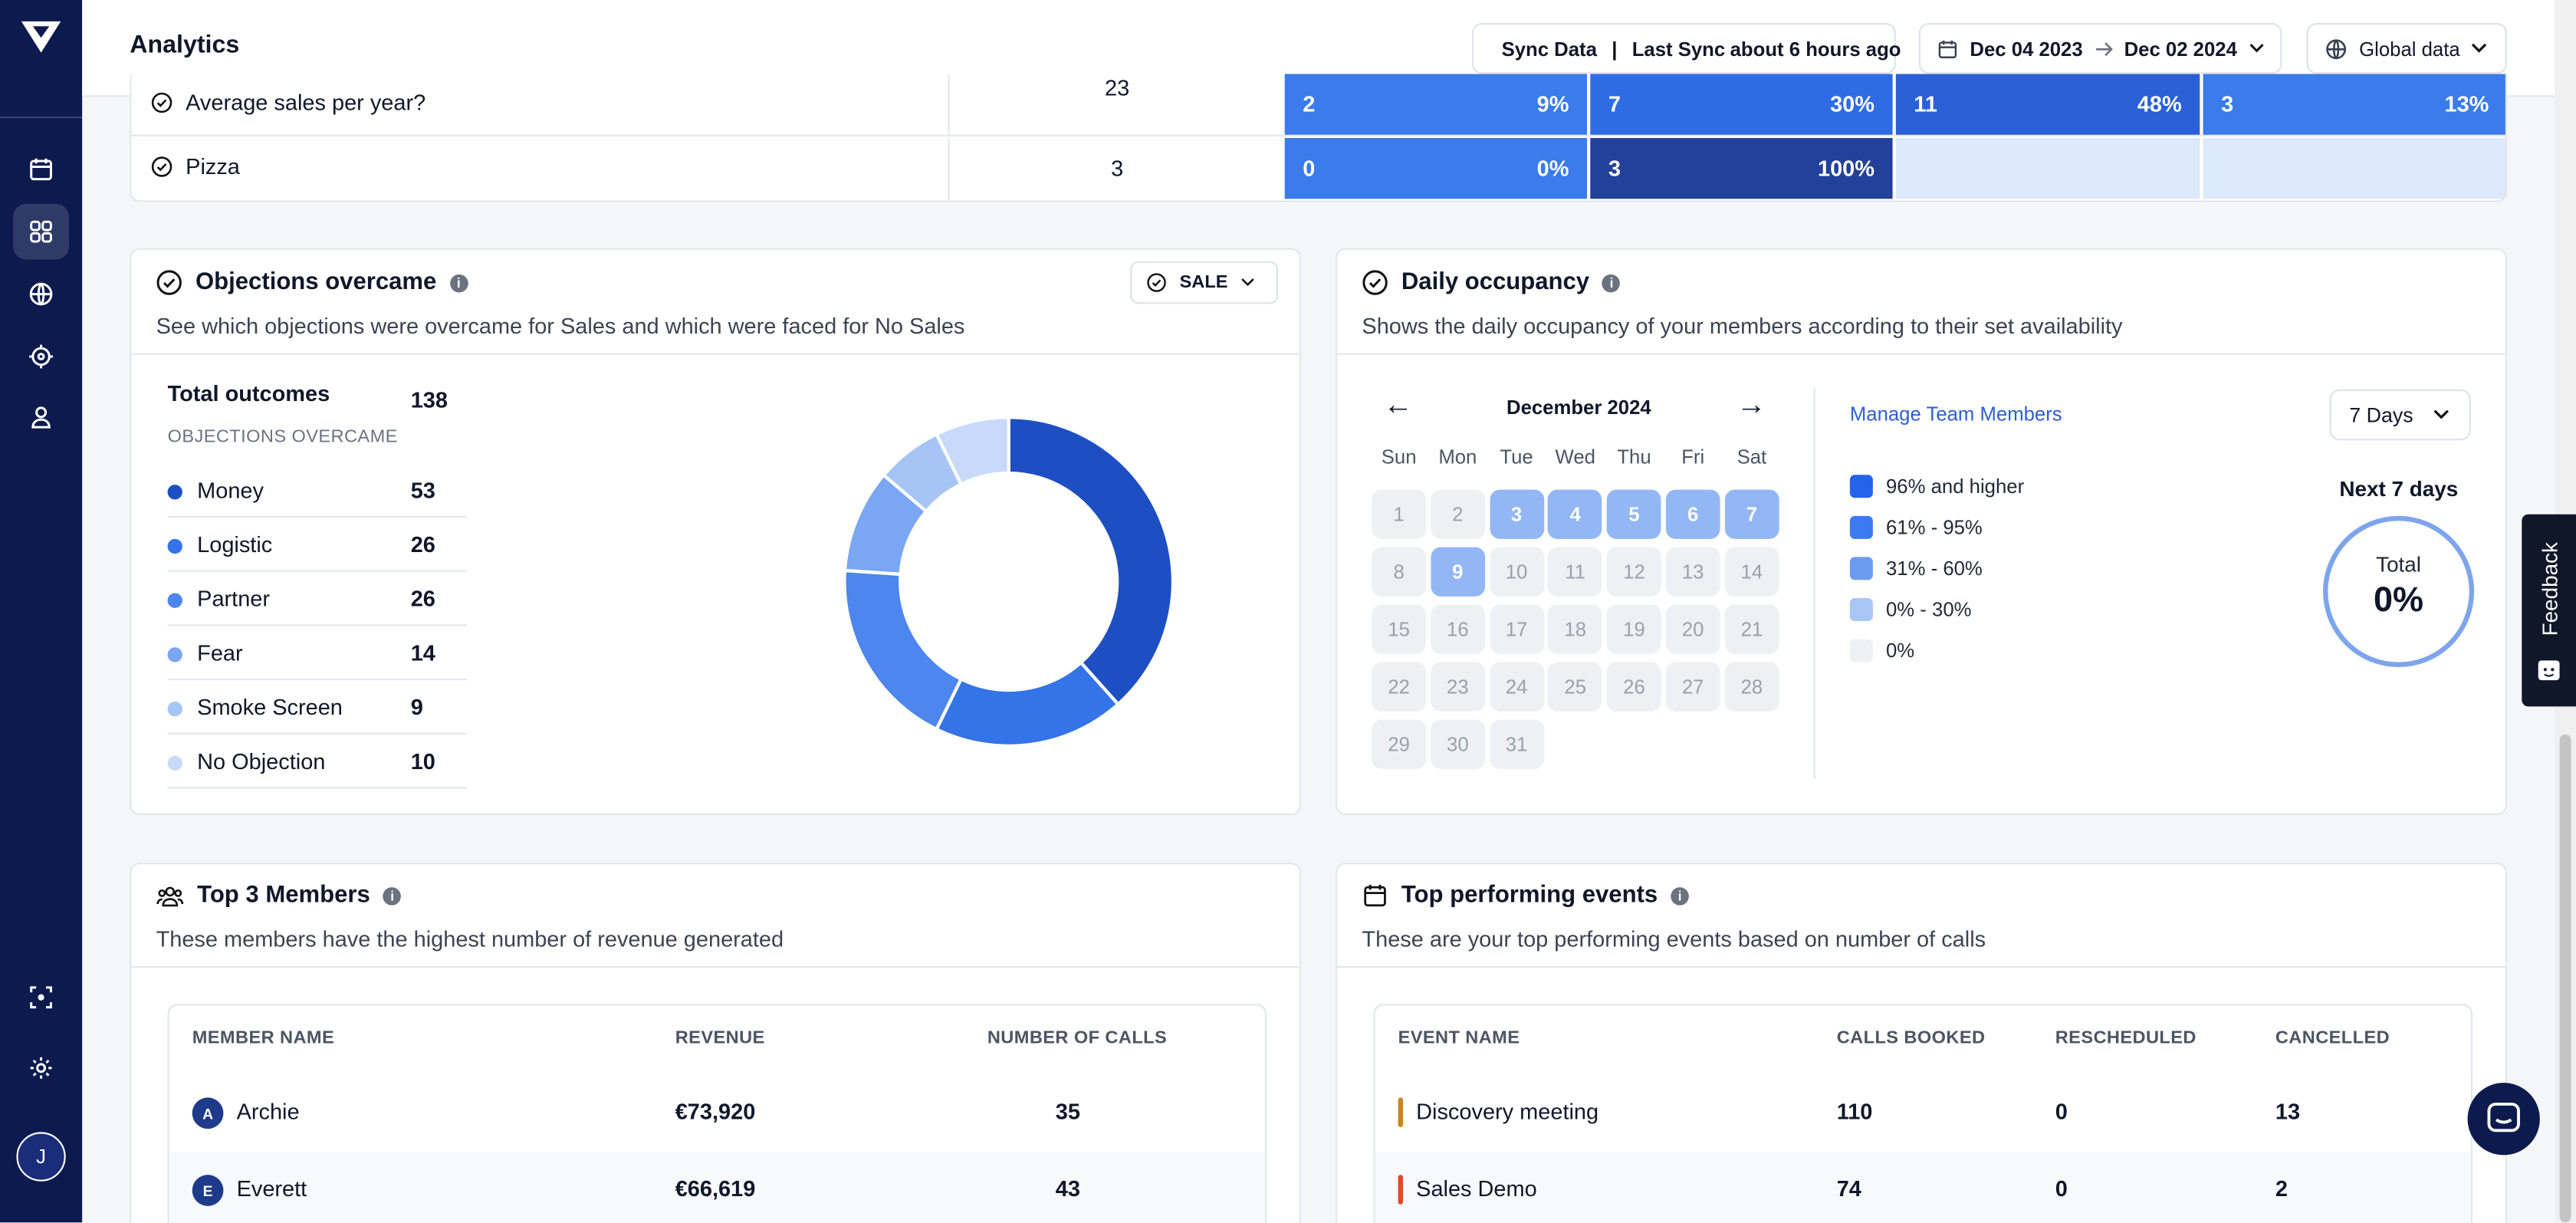  I want to click on calendar-day: 7, so click(1752, 514).